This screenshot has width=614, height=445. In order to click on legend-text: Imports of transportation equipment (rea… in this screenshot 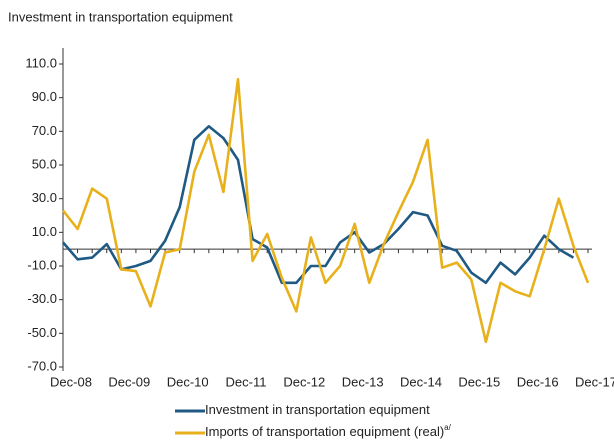, I will do `click(324, 431)`.